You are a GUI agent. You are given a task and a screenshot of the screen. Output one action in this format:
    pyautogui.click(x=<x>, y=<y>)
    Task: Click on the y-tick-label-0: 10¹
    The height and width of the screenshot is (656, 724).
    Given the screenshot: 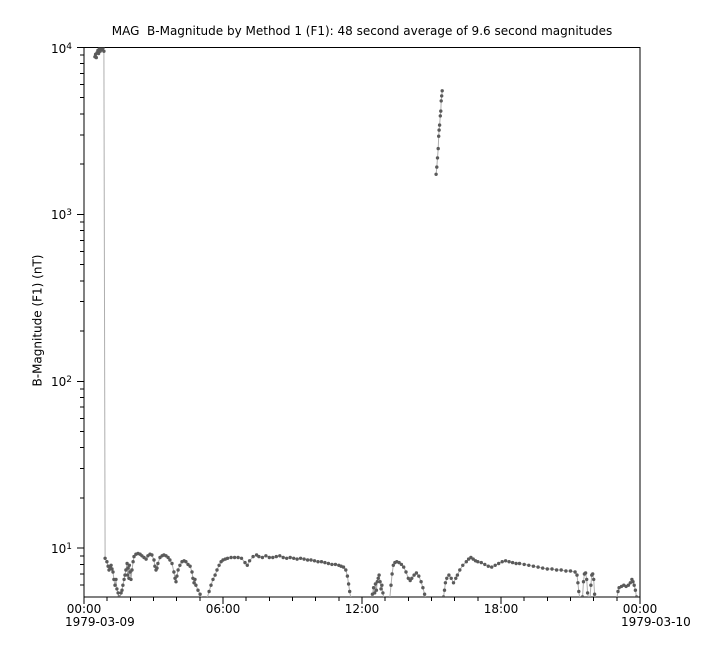 What is the action you would take?
    pyautogui.click(x=61, y=547)
    